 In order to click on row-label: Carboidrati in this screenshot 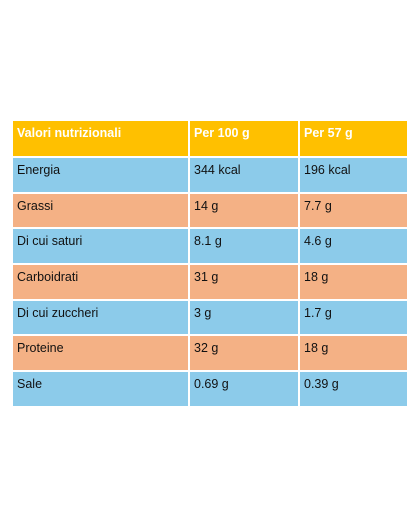, I will do `click(101, 282)`.